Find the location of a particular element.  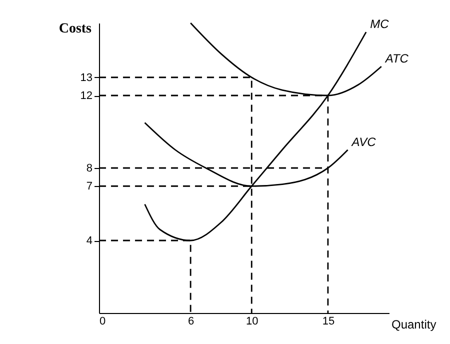

y-tick-label: 8 is located at coordinates (89, 168).